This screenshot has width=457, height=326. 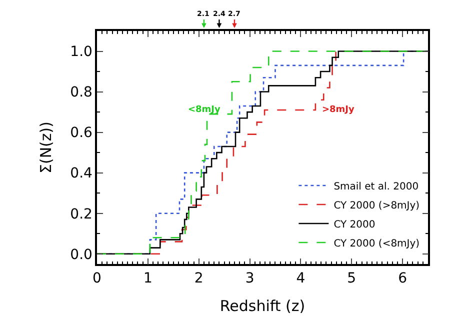 What do you see at coordinates (81, 52) in the screenshot?
I see `y-tick-label: 1.0` at bounding box center [81, 52].